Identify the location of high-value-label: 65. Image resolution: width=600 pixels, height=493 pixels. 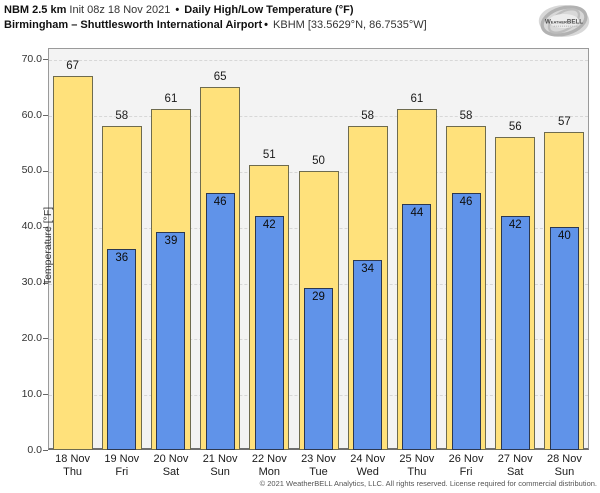
(220, 77).